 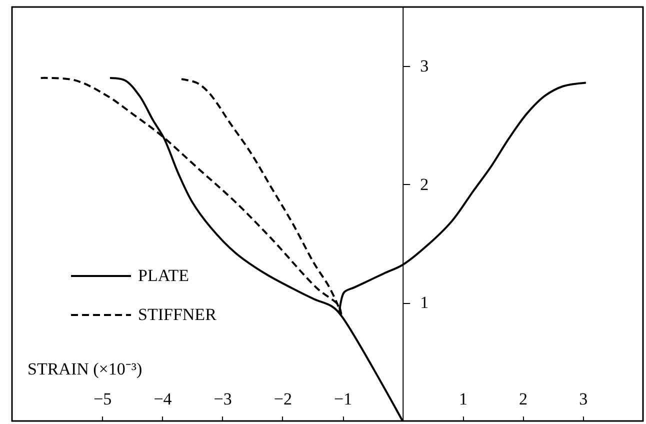 I want to click on legend-label: STIFFNER, so click(x=178, y=314).